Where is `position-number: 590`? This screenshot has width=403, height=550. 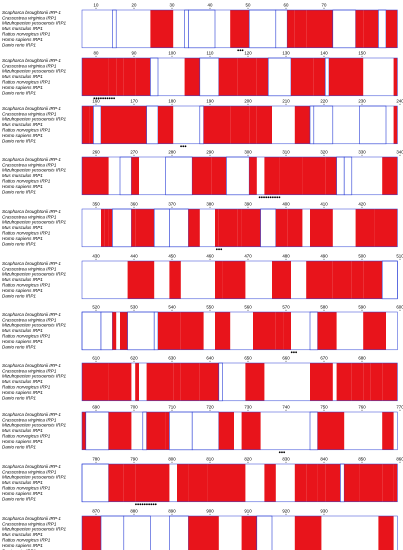
position-number: 590 is located at coordinates (362, 307).